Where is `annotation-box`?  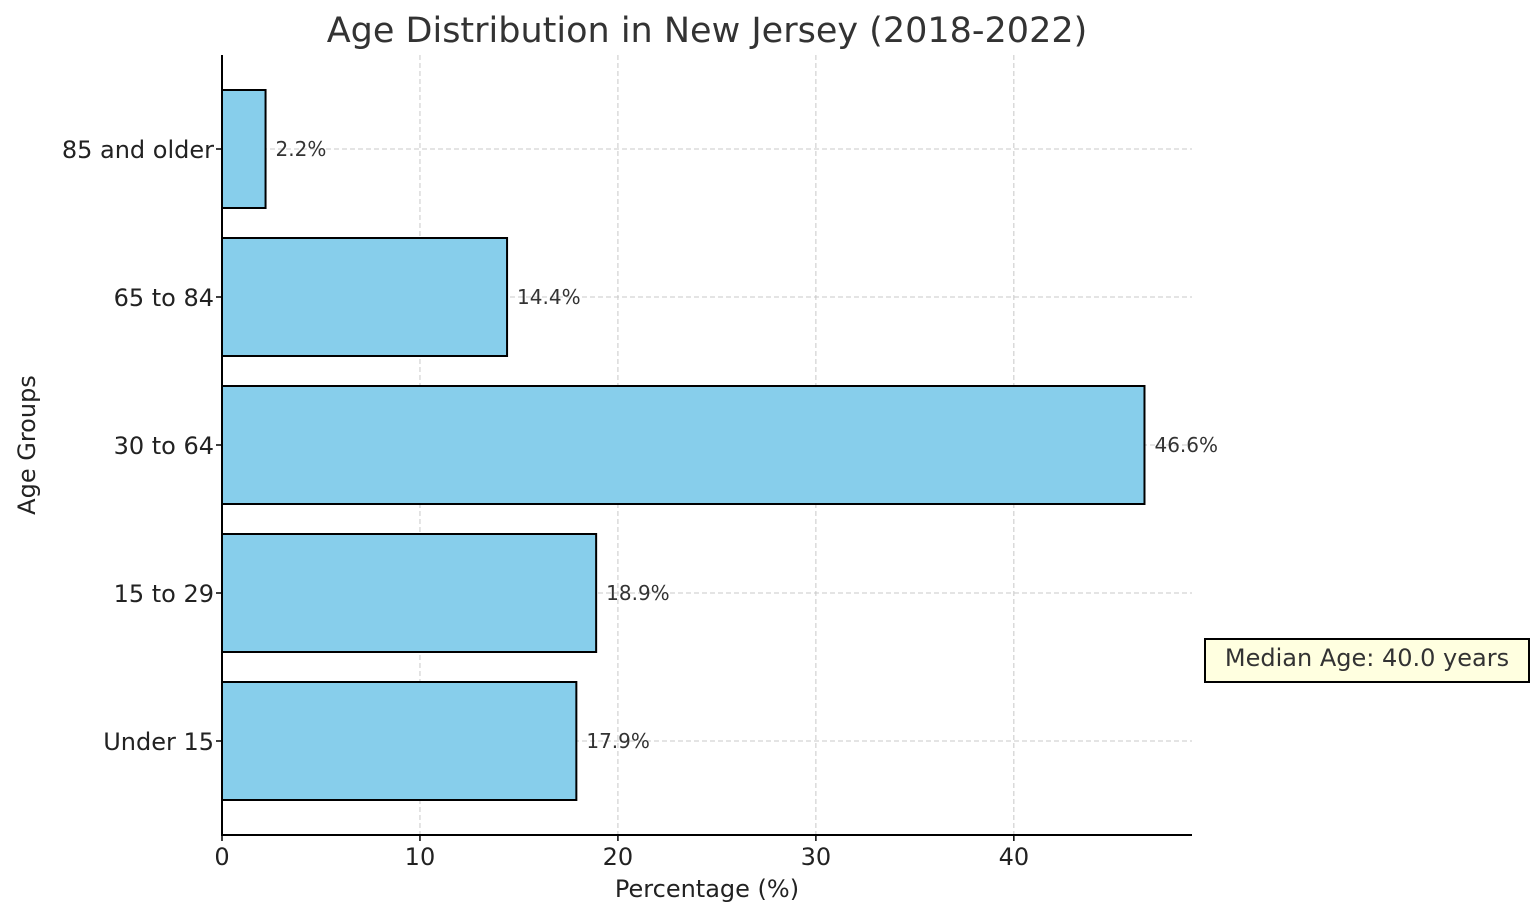
annotation-box is located at coordinates (1367, 660).